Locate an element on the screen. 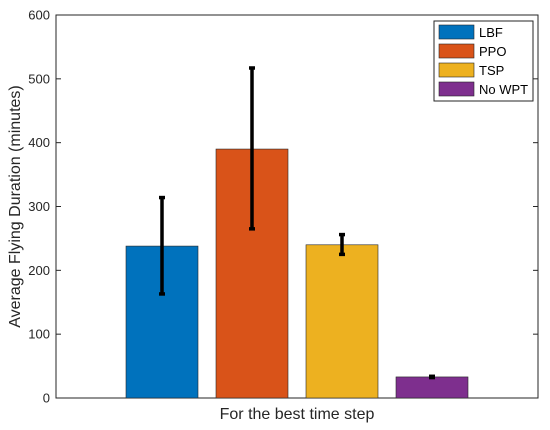 The height and width of the screenshot is (430, 550). bar-tsp is located at coordinates (342, 321).